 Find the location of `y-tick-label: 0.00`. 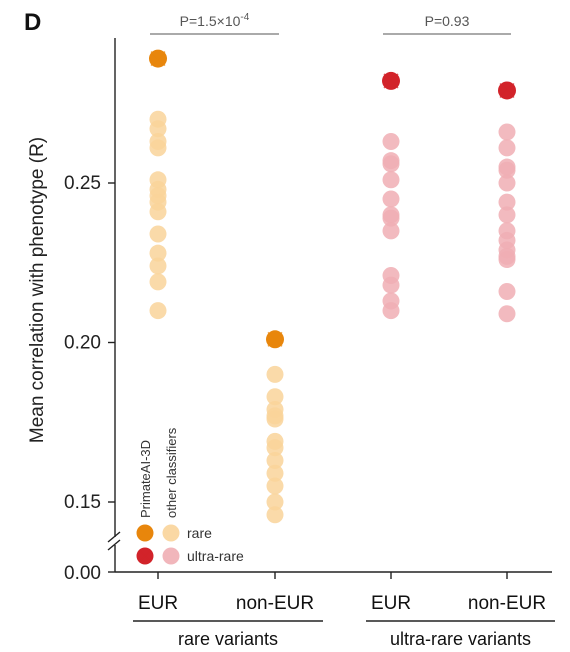

y-tick-label: 0.00 is located at coordinates (82, 573).